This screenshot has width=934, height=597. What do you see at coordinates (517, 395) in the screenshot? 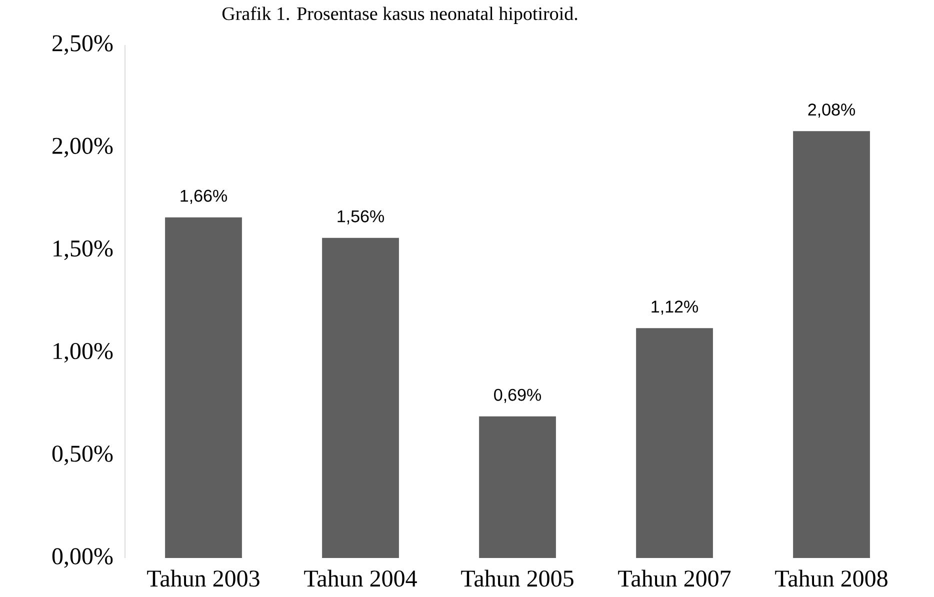
I see `data-label: 0,69%` at bounding box center [517, 395].